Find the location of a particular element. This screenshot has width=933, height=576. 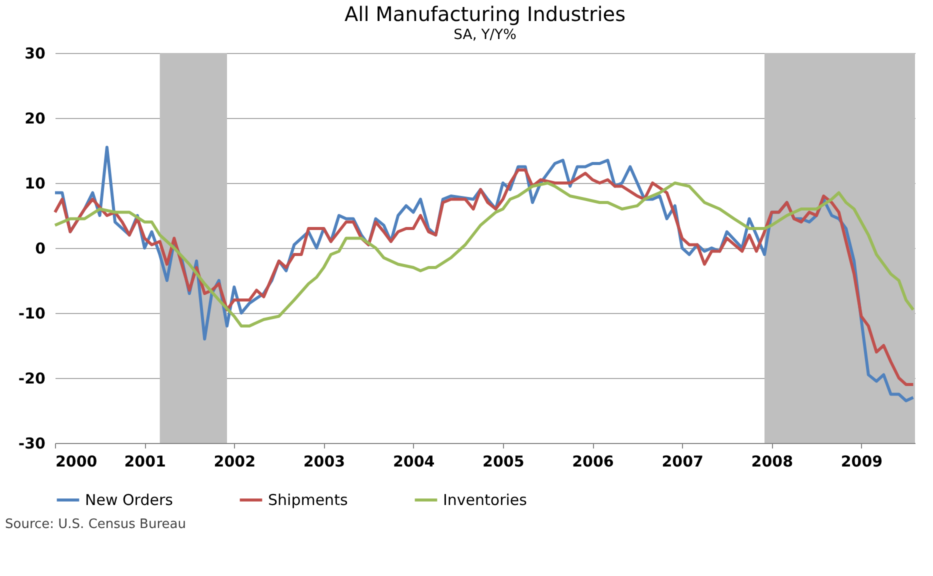

x-tick-label: 2001 is located at coordinates (145, 461).